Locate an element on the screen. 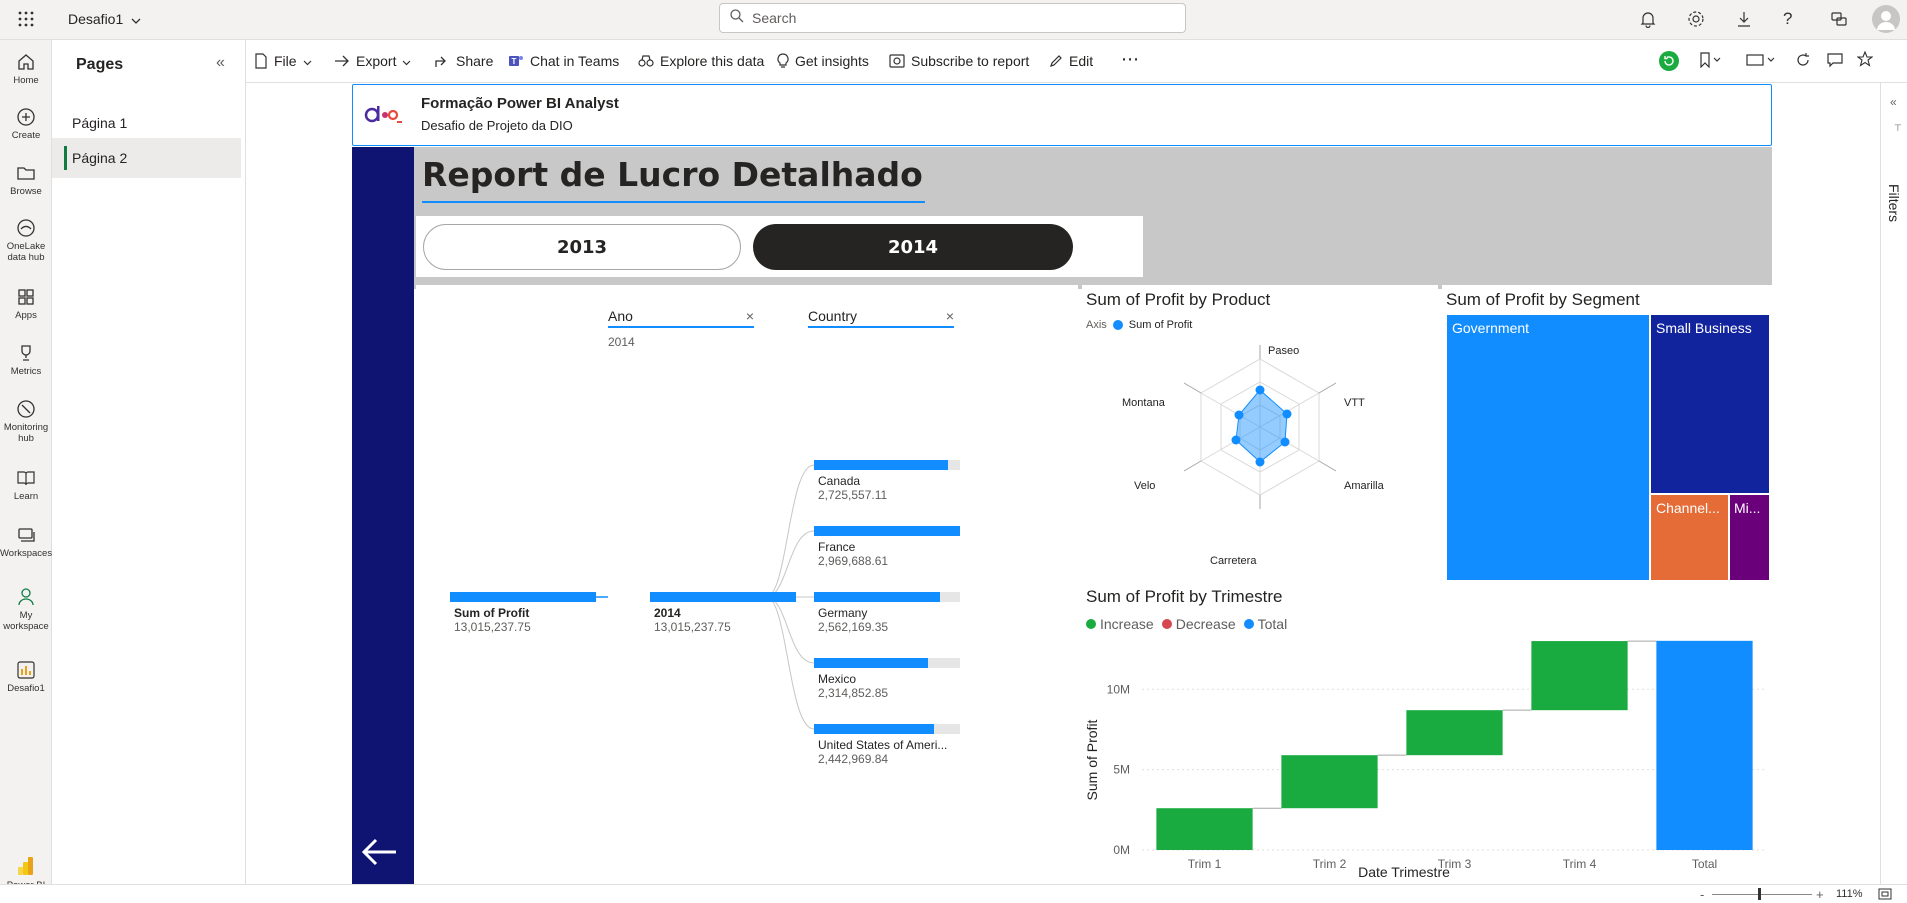 This screenshot has width=1907, height=903. zoom-slider-track is located at coordinates (1762, 894).